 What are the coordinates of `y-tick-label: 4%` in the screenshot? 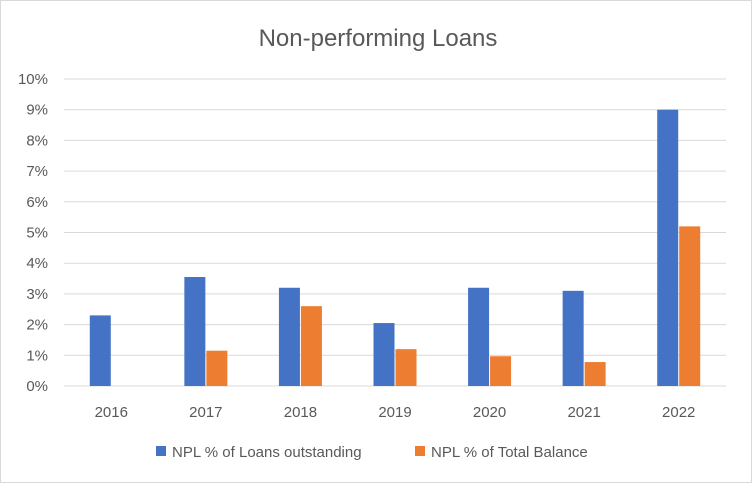 It's located at (37, 263).